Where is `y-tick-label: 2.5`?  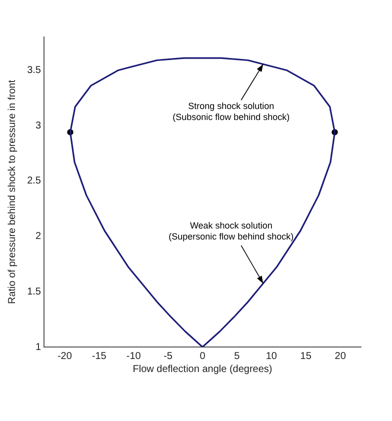 y-tick-label: 2.5 is located at coordinates (34, 181).